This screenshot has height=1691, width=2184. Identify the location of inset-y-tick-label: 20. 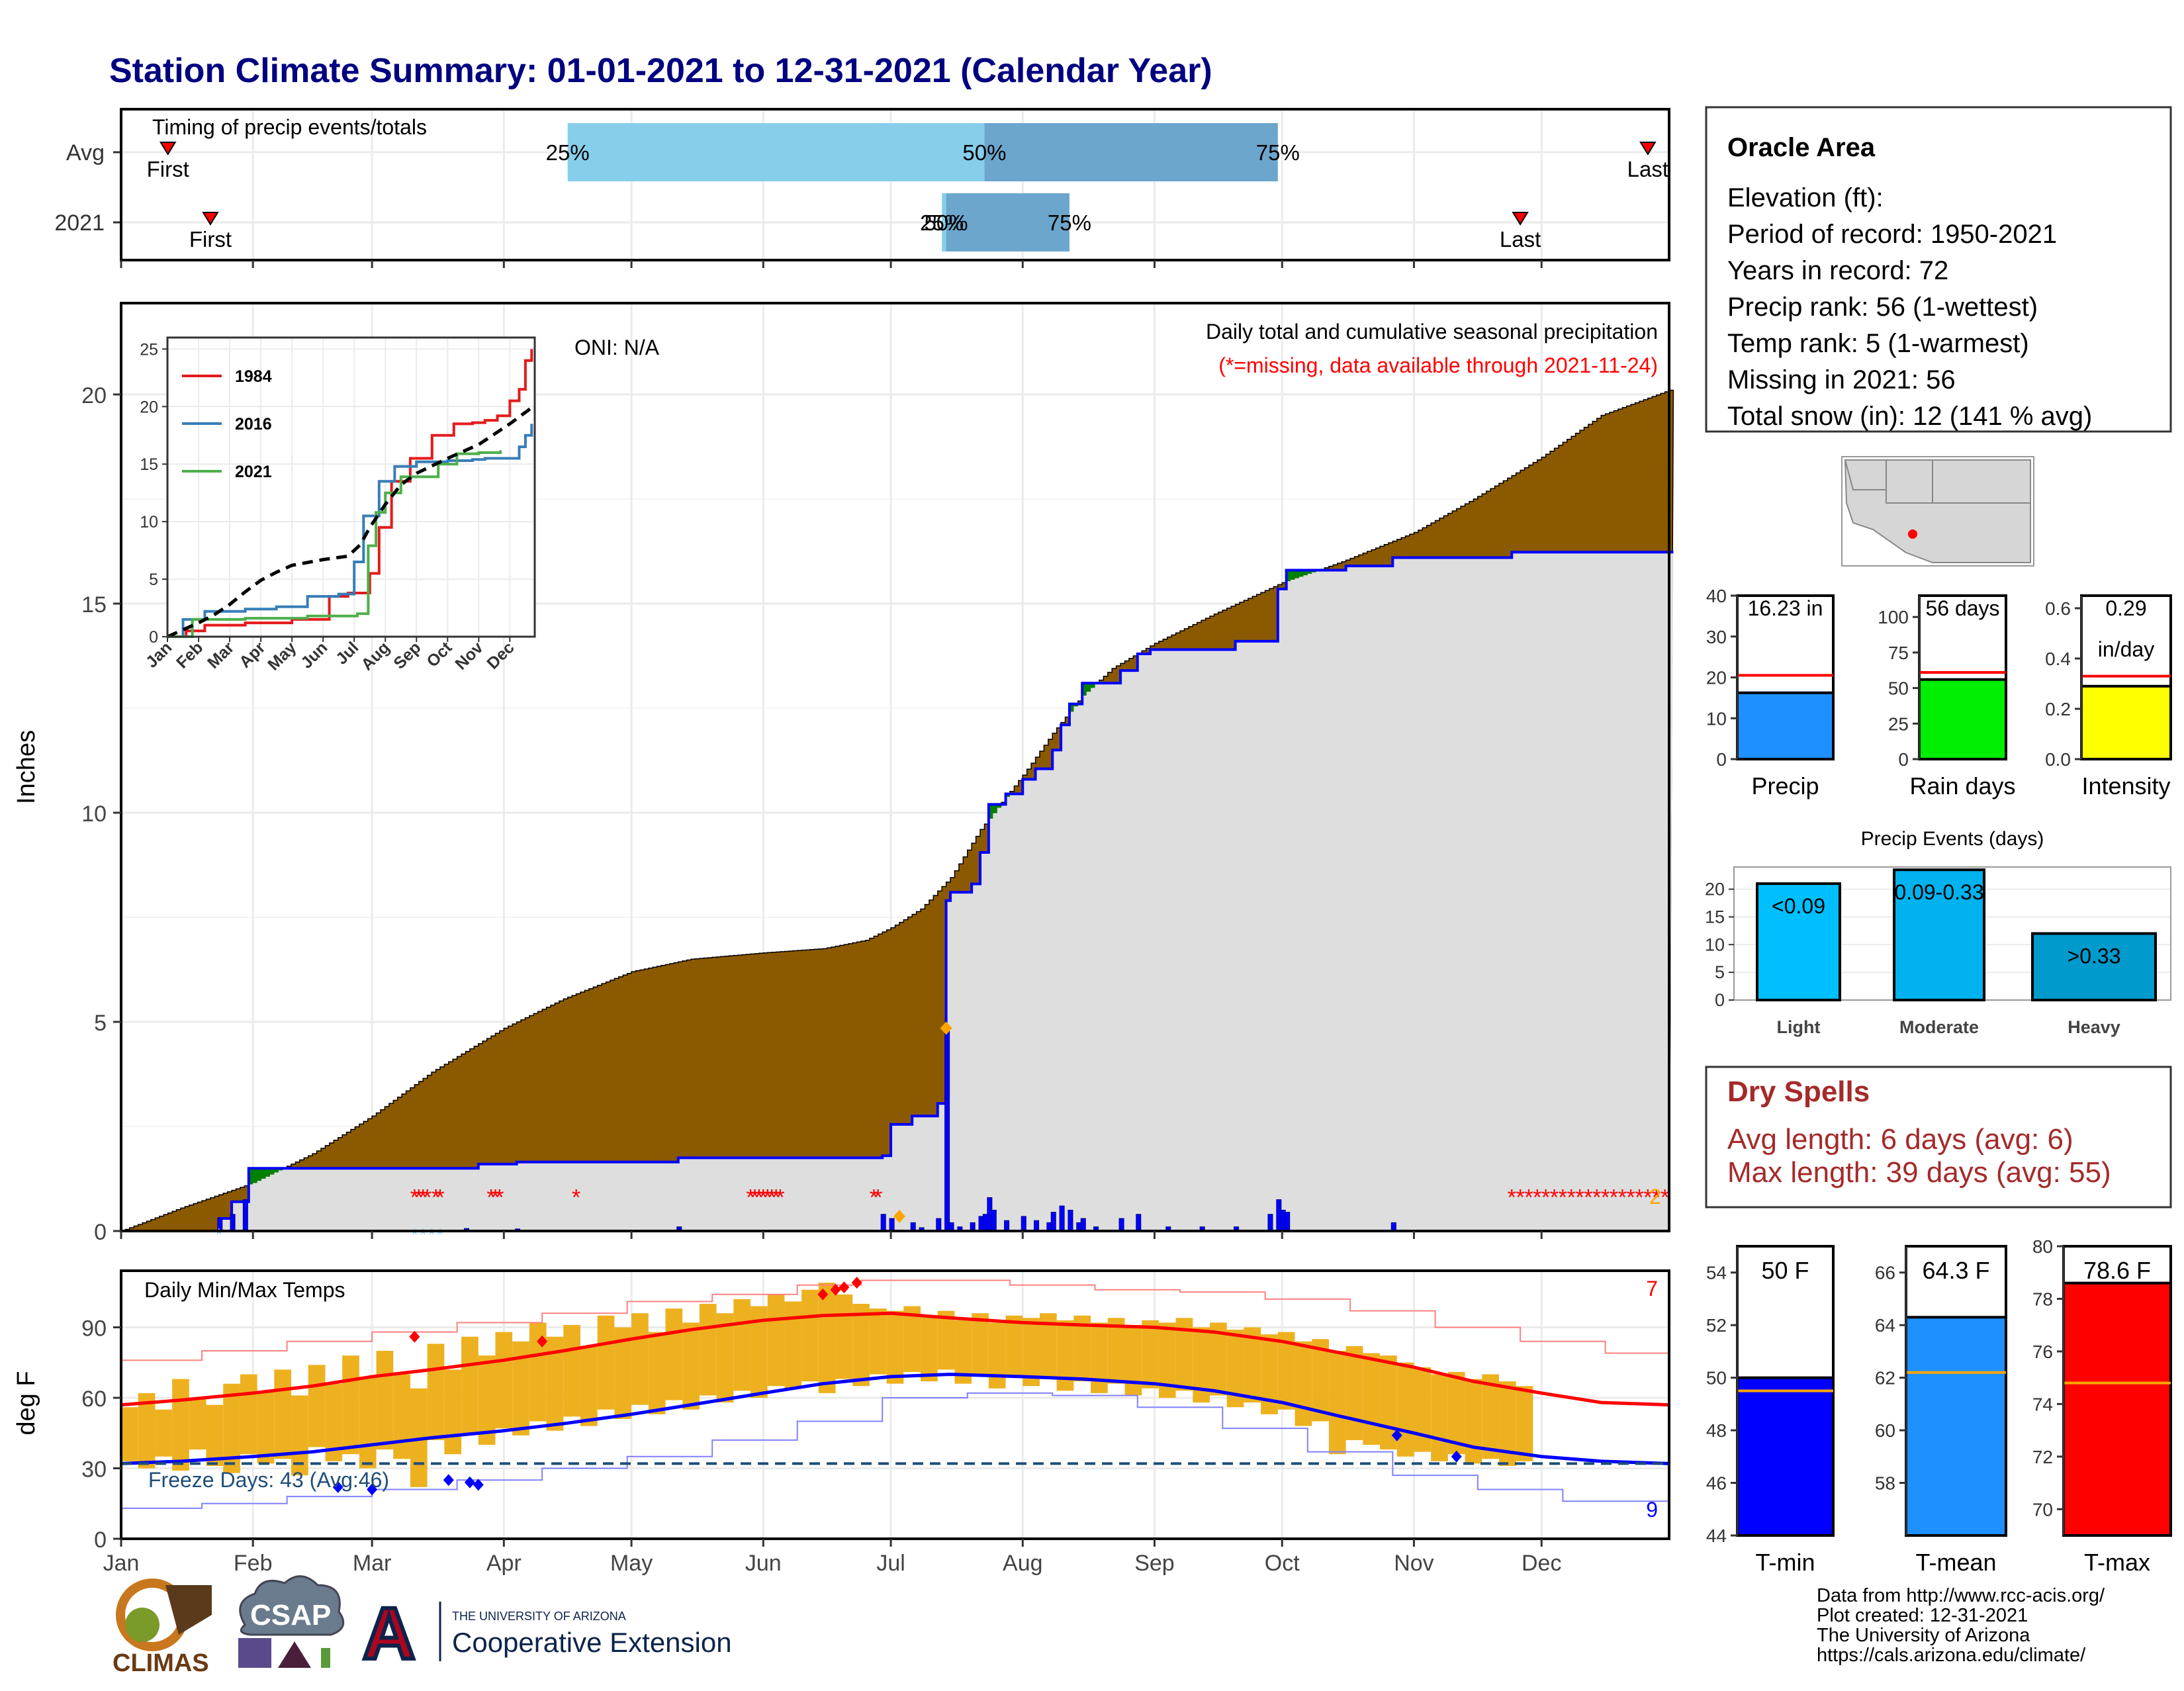
(149, 407).